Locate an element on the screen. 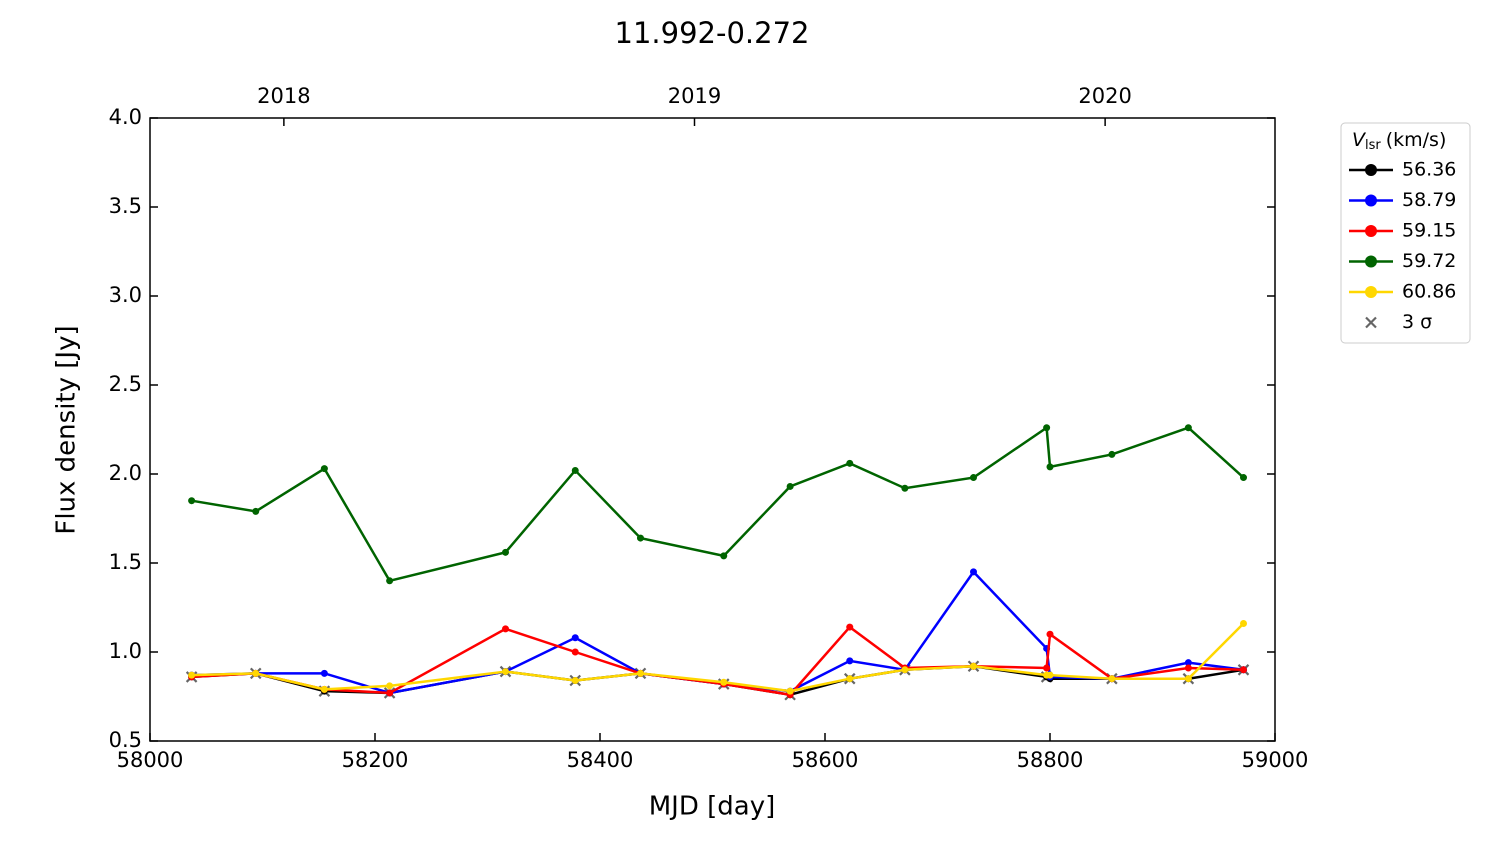 This screenshot has width=1500, height=848. legend-title-unit: (km/s) is located at coordinates (1416, 140).